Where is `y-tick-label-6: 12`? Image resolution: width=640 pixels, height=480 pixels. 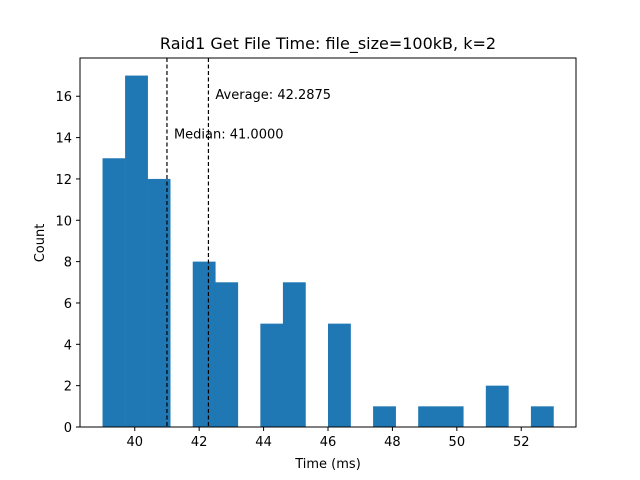
y-tick-label-6: 12 is located at coordinates (63, 180).